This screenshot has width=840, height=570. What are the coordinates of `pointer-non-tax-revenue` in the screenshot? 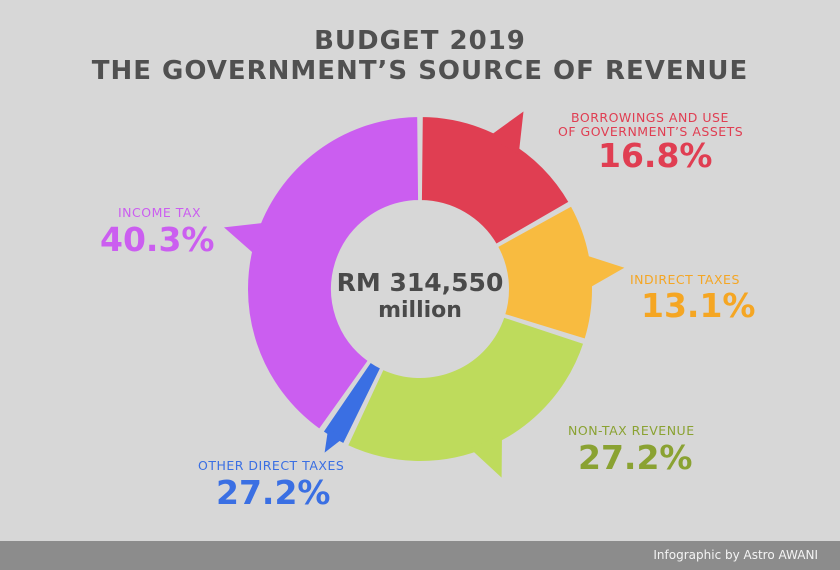 It's located at (485, 456).